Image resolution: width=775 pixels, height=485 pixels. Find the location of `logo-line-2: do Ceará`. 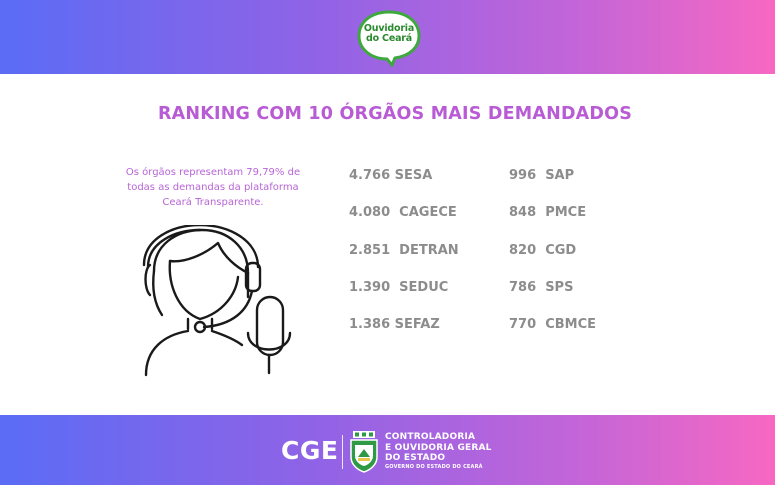

logo-line-2: do Ceará is located at coordinates (389, 38).